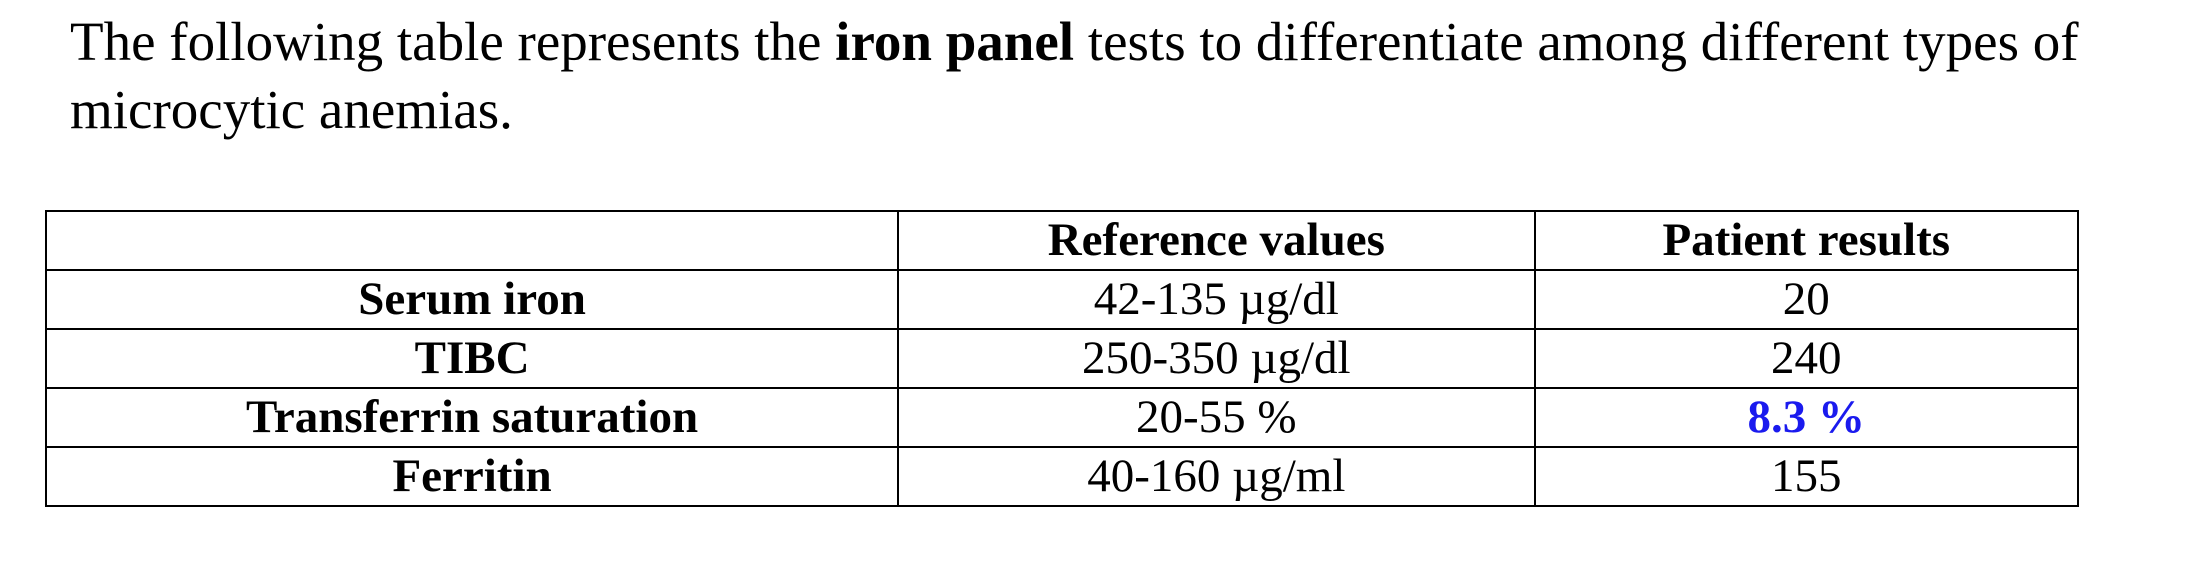 The height and width of the screenshot is (576, 2200). I want to click on row: TIBC 250-350 µg/dl 240, so click(1062, 358).